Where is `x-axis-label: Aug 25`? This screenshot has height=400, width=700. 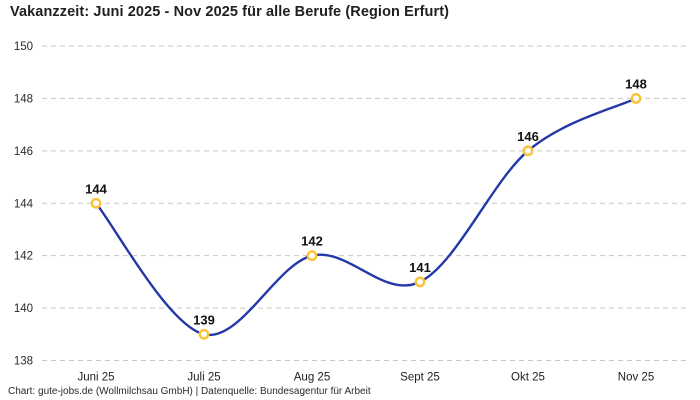
x-axis-label: Aug 25 is located at coordinates (312, 378).